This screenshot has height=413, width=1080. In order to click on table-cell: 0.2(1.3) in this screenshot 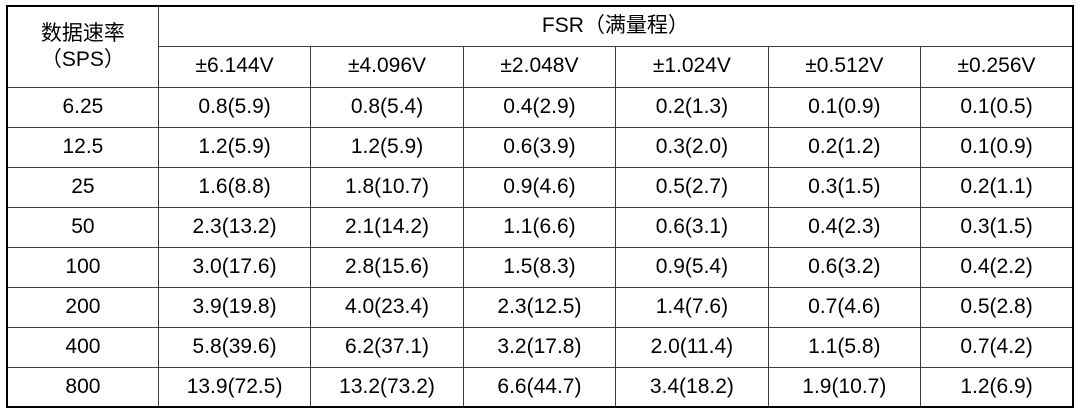, I will do `click(692, 107)`.